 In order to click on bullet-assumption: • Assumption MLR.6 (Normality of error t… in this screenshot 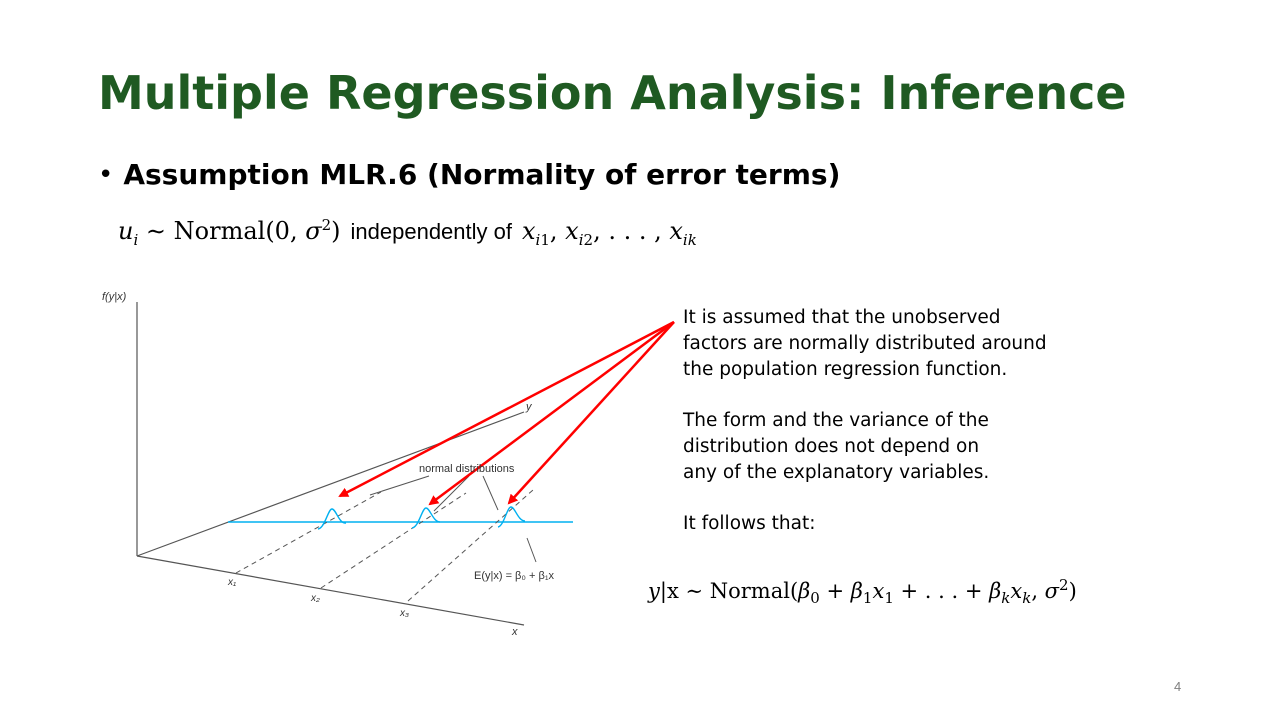, I will do `click(469, 174)`.